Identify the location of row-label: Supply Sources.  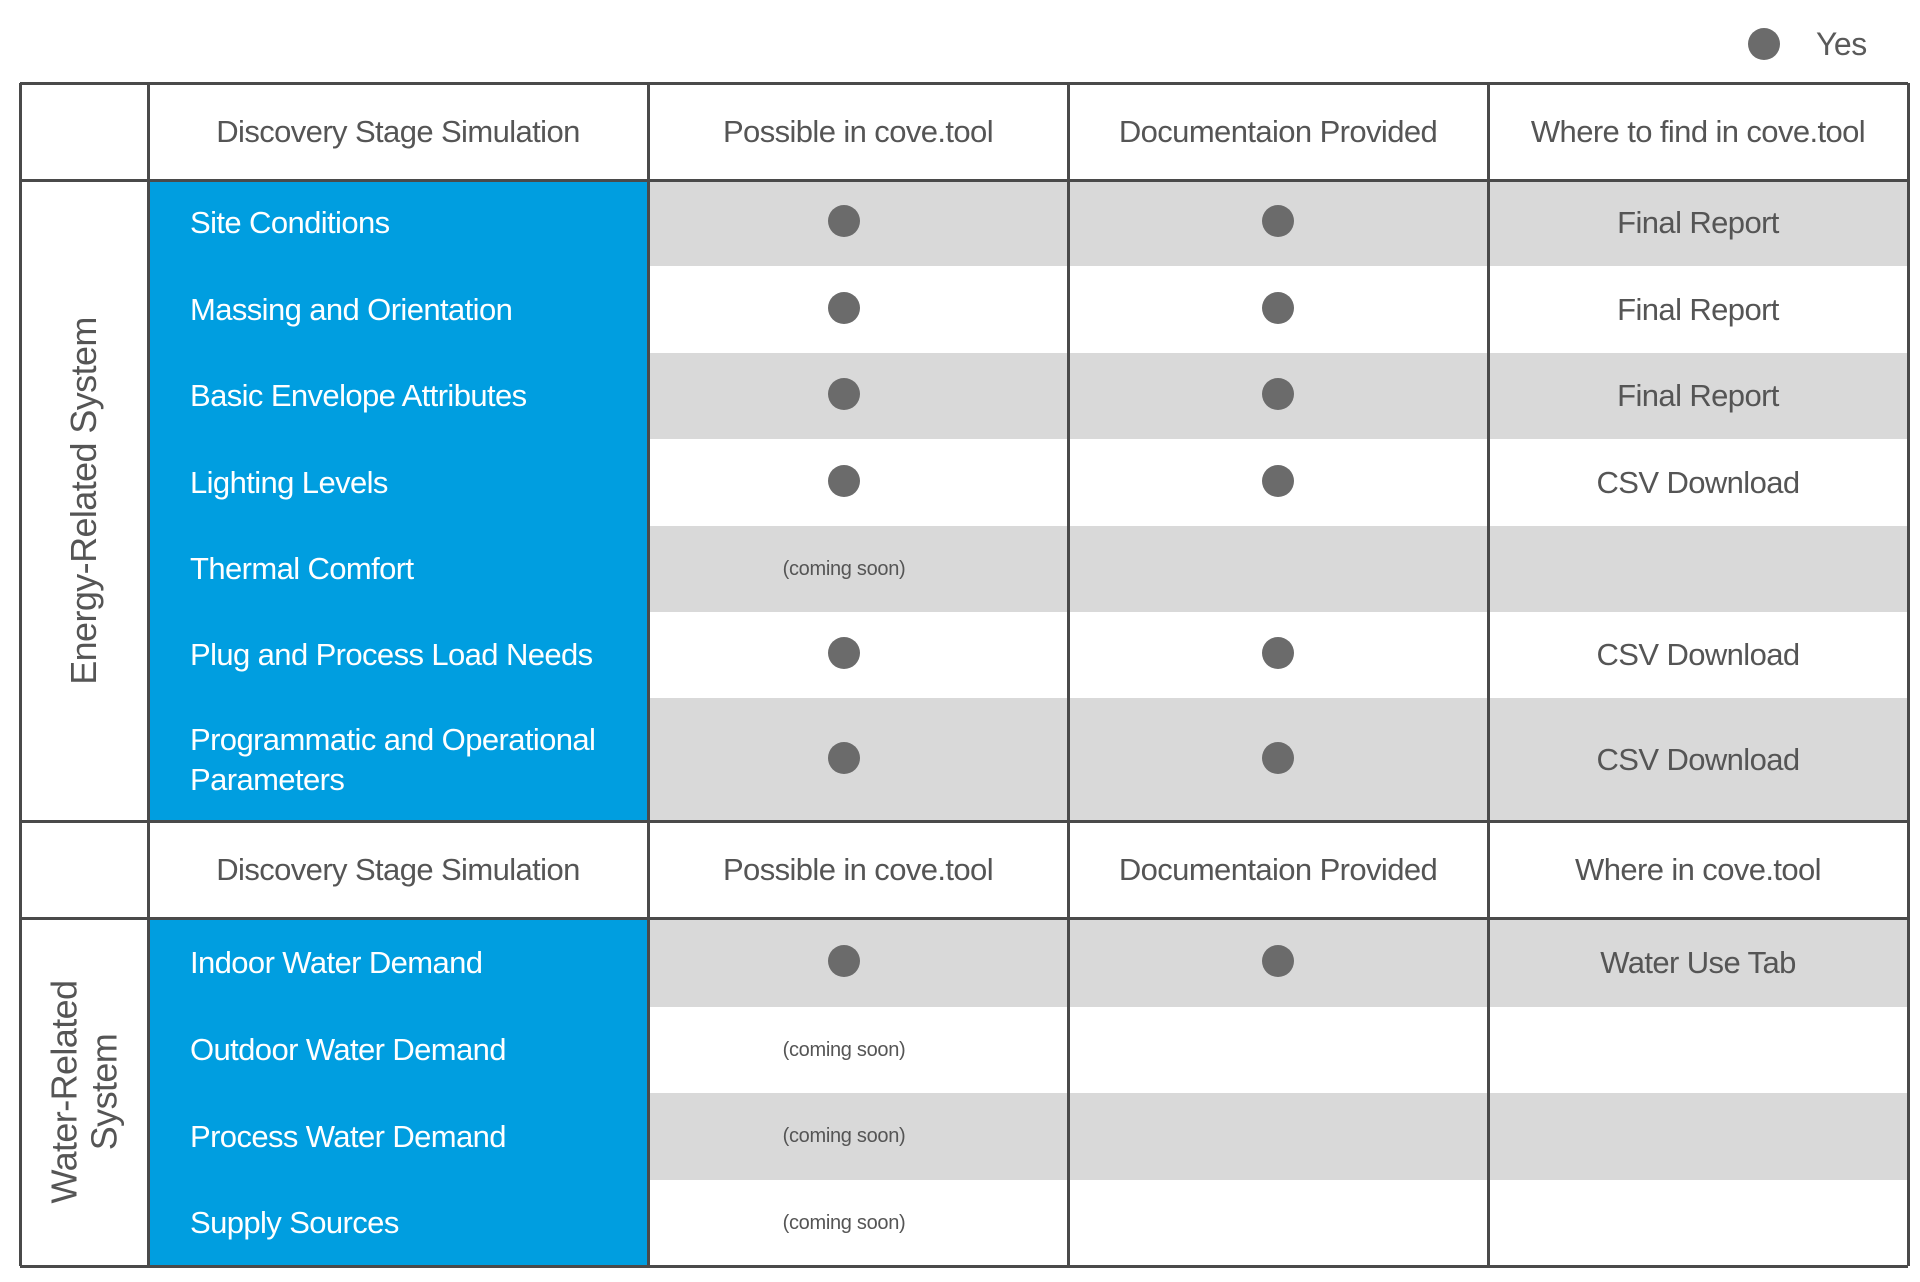
(398, 1223).